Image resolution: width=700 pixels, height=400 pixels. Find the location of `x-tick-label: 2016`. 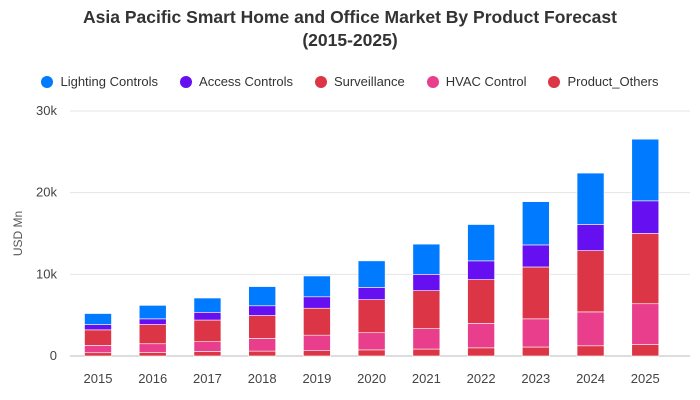

x-tick-label: 2016 is located at coordinates (152, 378).